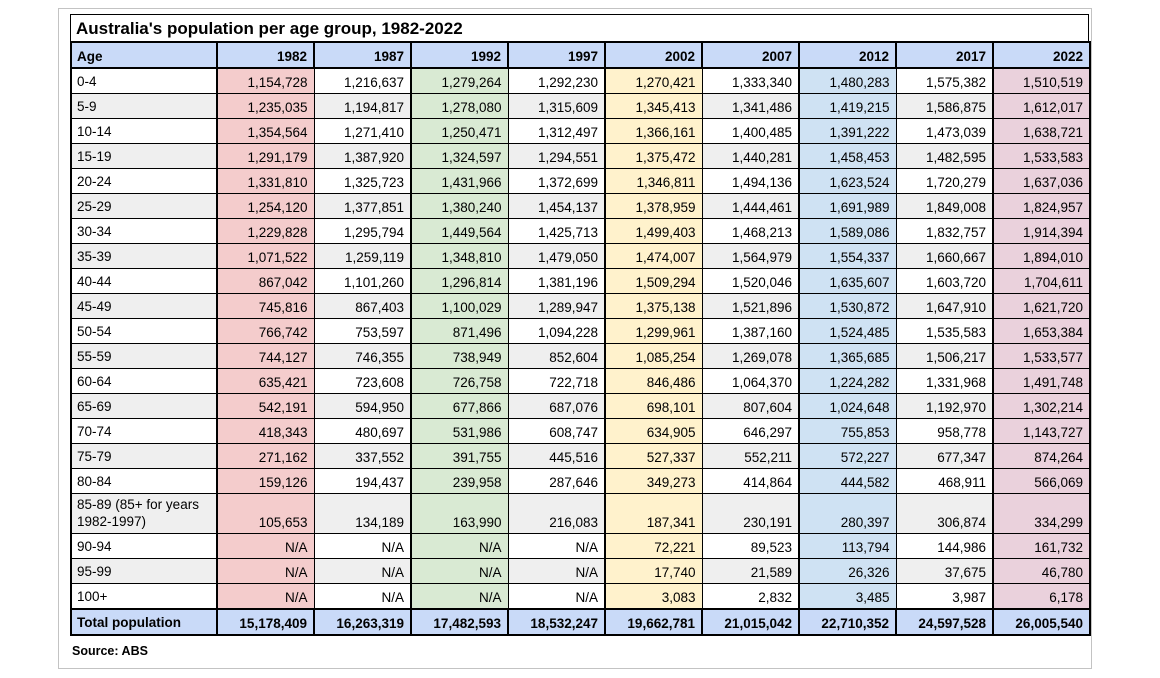  I want to click on cell-2002: 1,378,959, so click(653, 206).